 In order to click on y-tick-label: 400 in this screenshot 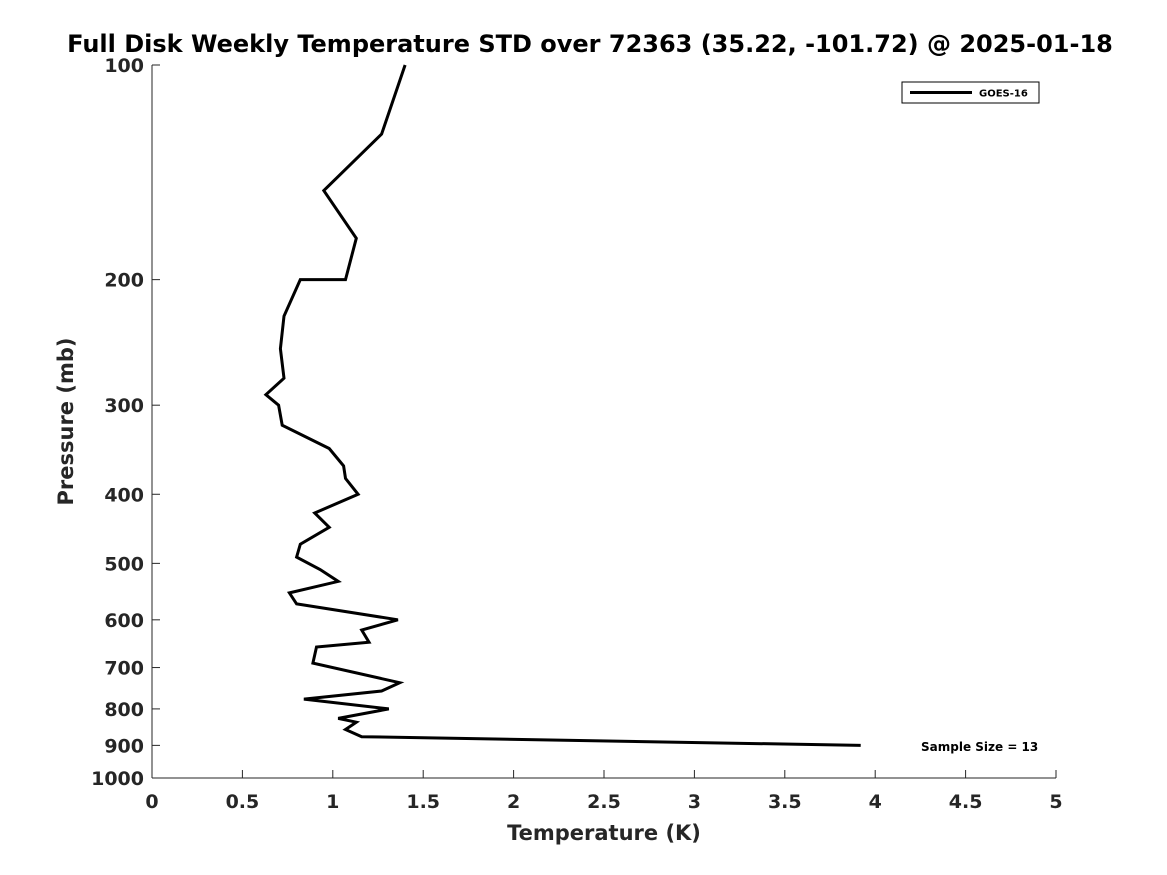, I will do `click(124, 495)`.